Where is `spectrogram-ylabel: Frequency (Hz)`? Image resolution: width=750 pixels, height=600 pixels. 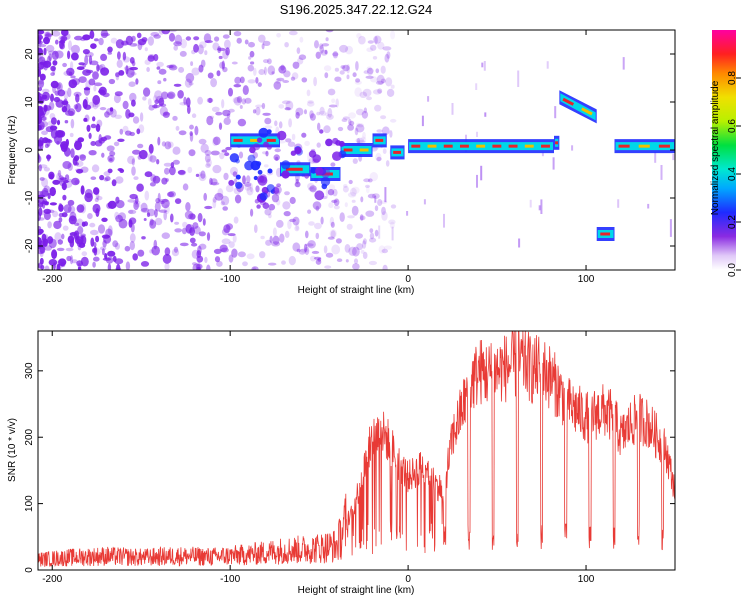 spectrogram-ylabel: Frequency (Hz) is located at coordinates (12, 150).